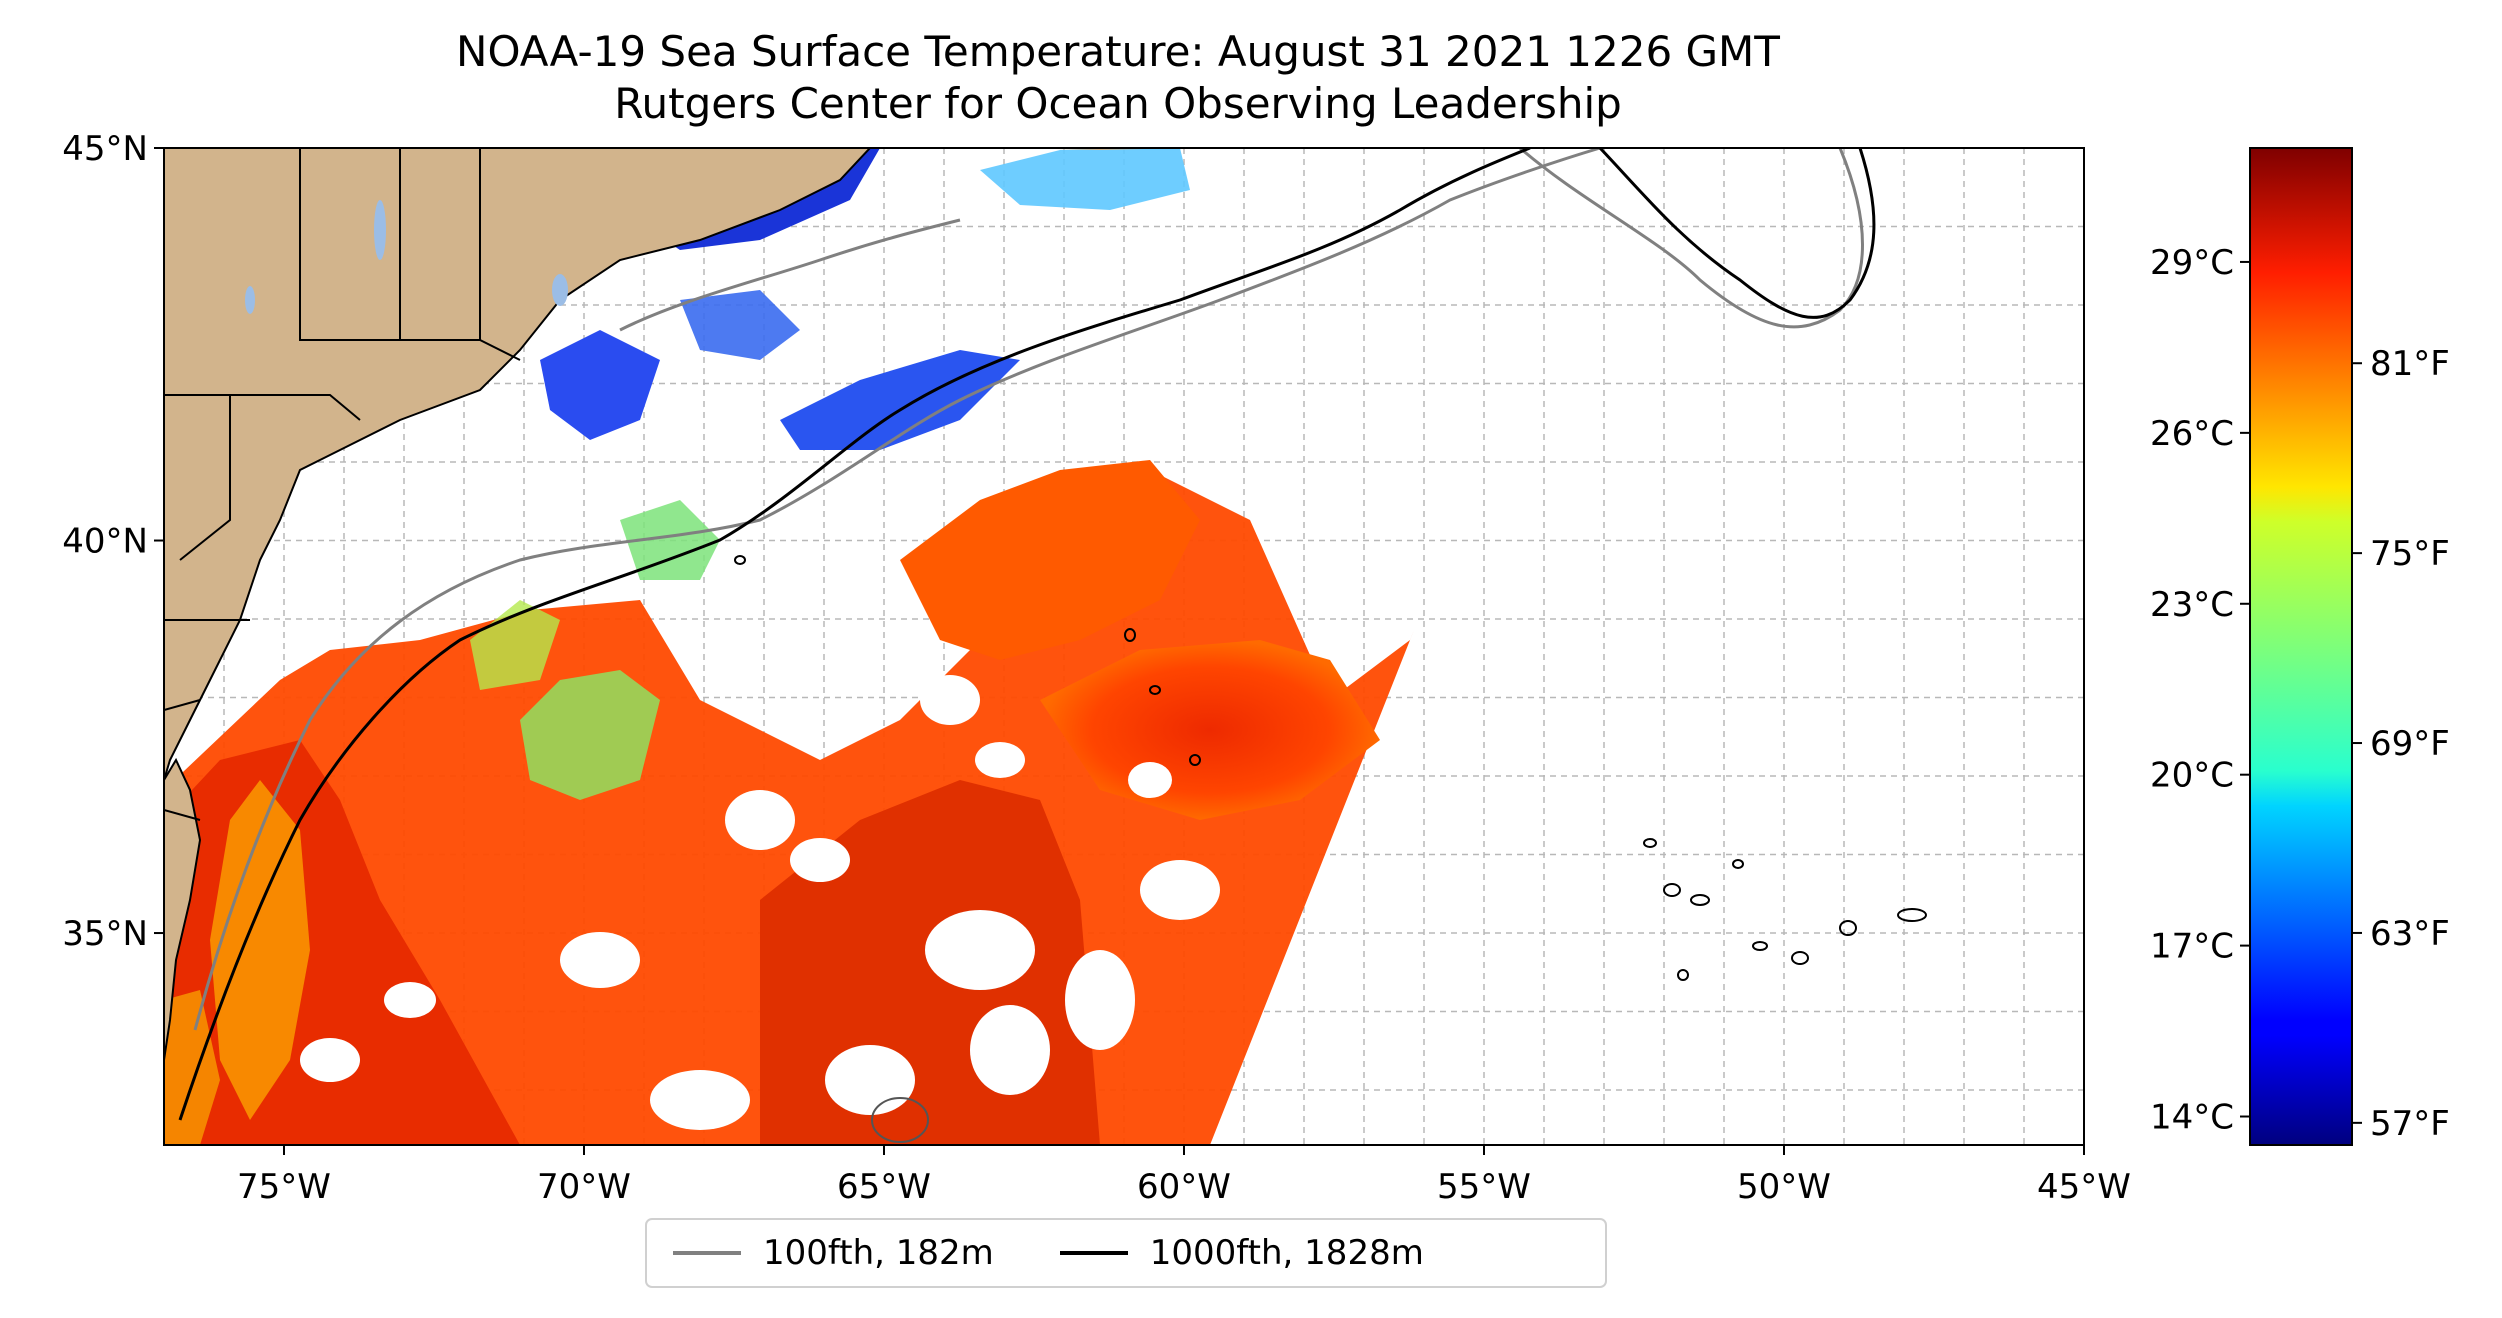 The height and width of the screenshot is (1318, 2502). Describe the element at coordinates (2410, 934) in the screenshot. I see `fahrenheit-tick-label: 63°F` at that location.